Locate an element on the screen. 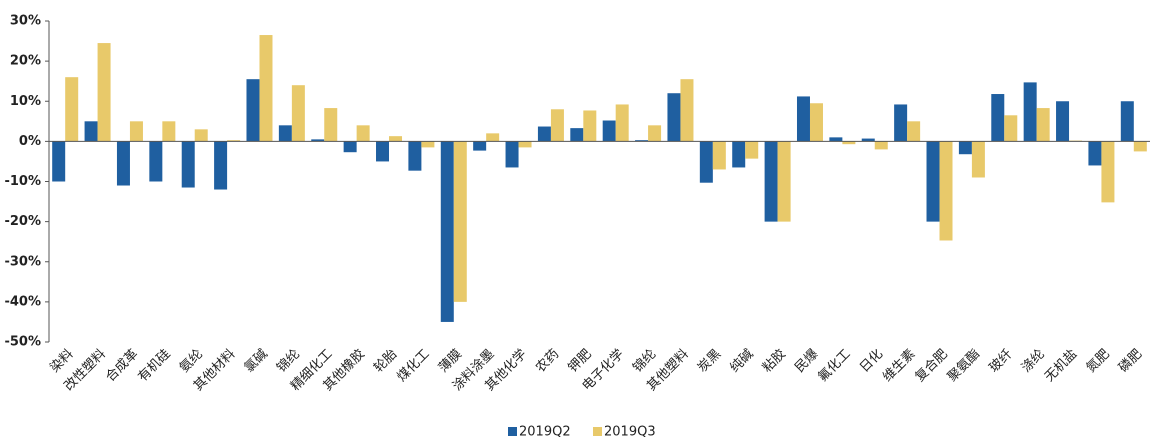 This screenshot has height=441, width=1150. x-tick-label: 有机硅 is located at coordinates (154, 366).